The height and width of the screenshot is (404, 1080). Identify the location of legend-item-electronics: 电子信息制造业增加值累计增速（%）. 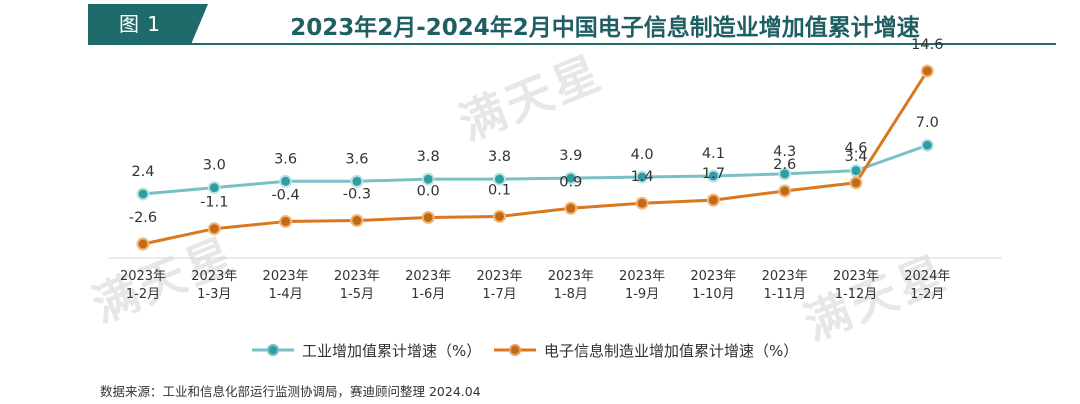
(645, 350).